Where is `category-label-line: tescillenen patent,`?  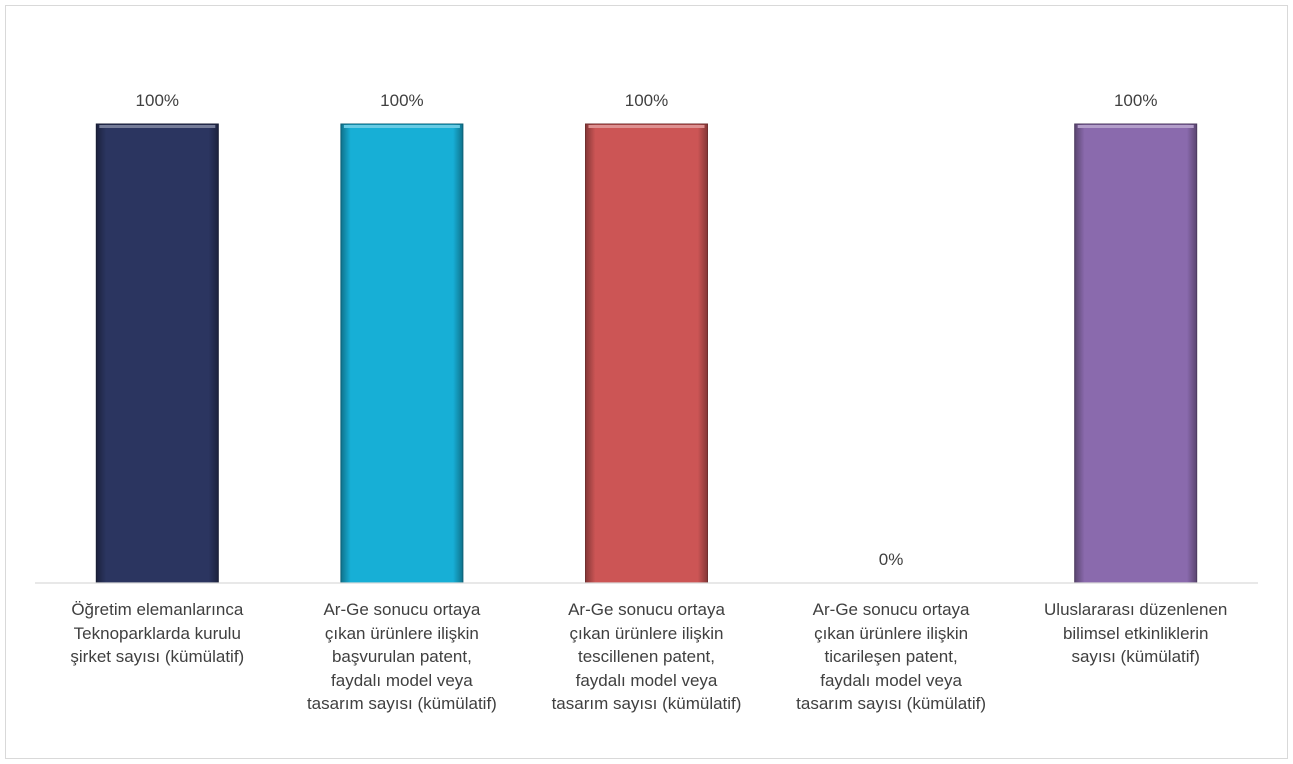
category-label-line: tescillenen patent, is located at coordinates (646, 656).